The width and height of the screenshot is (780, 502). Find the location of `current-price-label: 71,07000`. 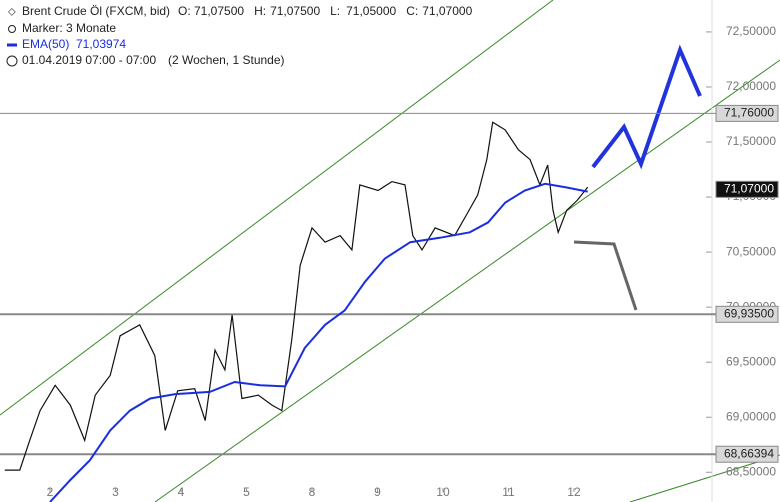

current-price-label: 71,07000 is located at coordinates (749, 189).